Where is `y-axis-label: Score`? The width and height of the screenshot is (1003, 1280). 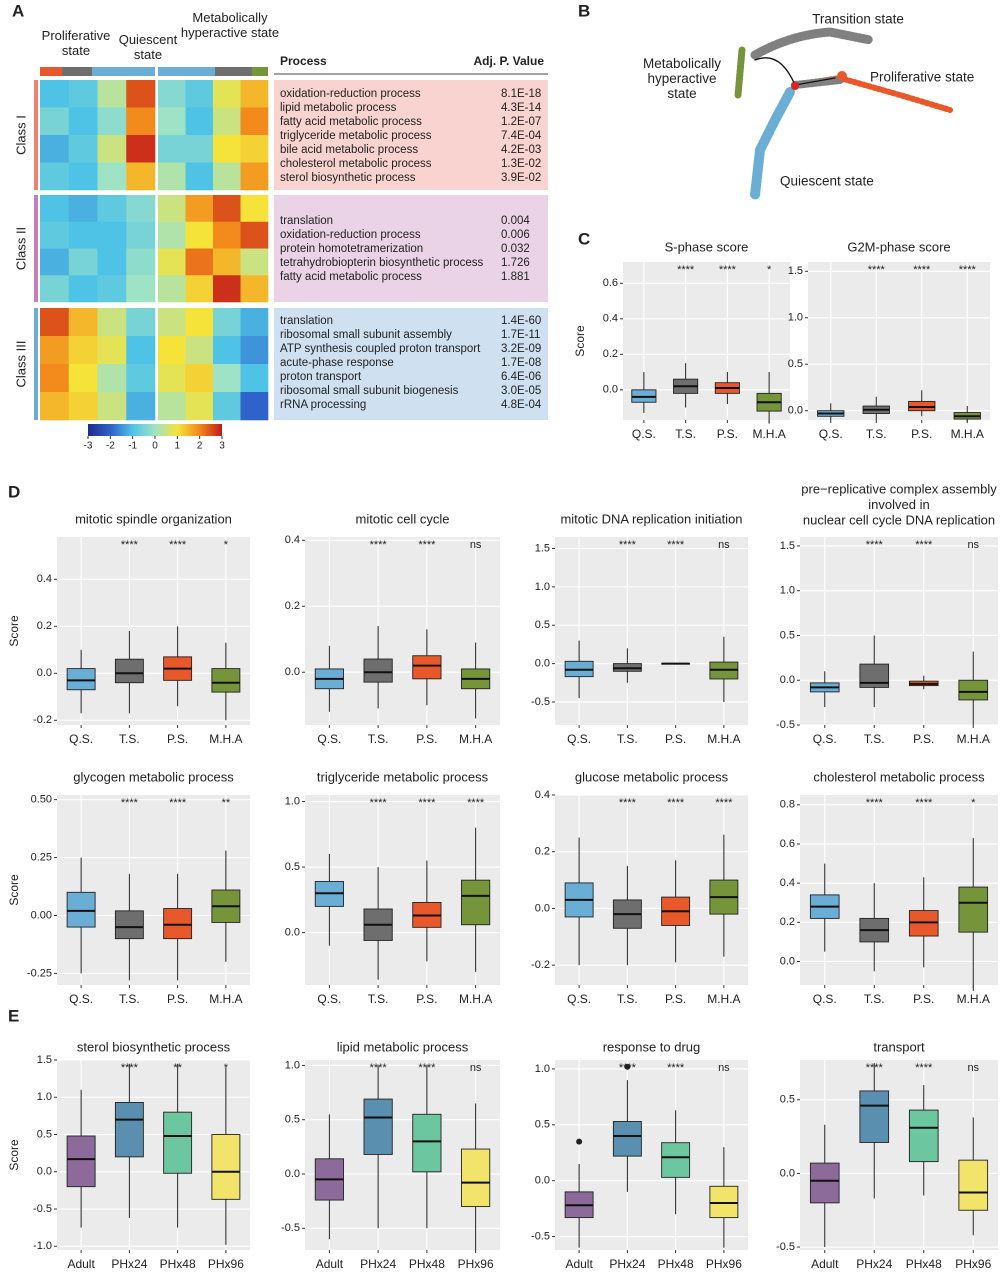
y-axis-label: Score is located at coordinates (14, 890).